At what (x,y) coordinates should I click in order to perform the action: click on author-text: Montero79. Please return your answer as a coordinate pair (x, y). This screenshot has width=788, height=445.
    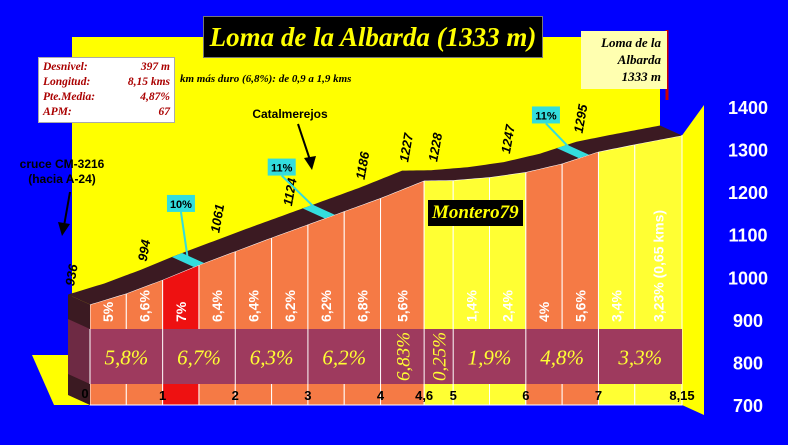
    Looking at the image, I should click on (475, 212).